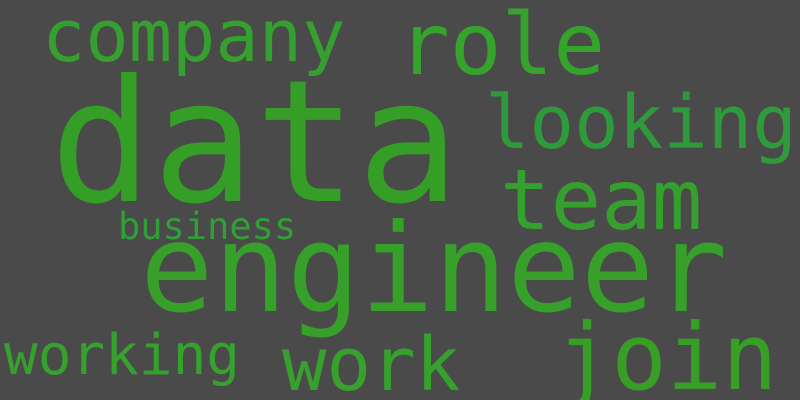  Describe the element at coordinates (502, 47) in the screenshot. I see `word-role: role` at that location.